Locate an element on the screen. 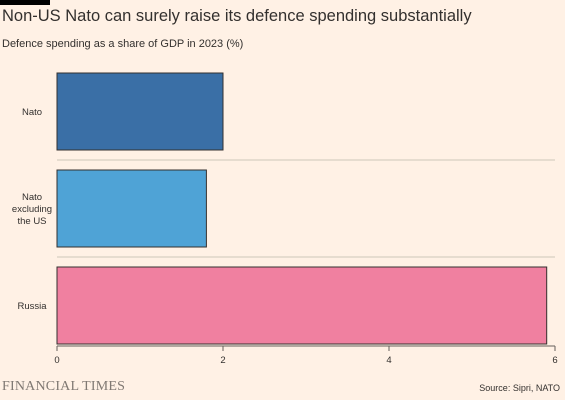 The image size is (565, 400). ft-logo-text: FINANCIAL TIMES is located at coordinates (64, 386).